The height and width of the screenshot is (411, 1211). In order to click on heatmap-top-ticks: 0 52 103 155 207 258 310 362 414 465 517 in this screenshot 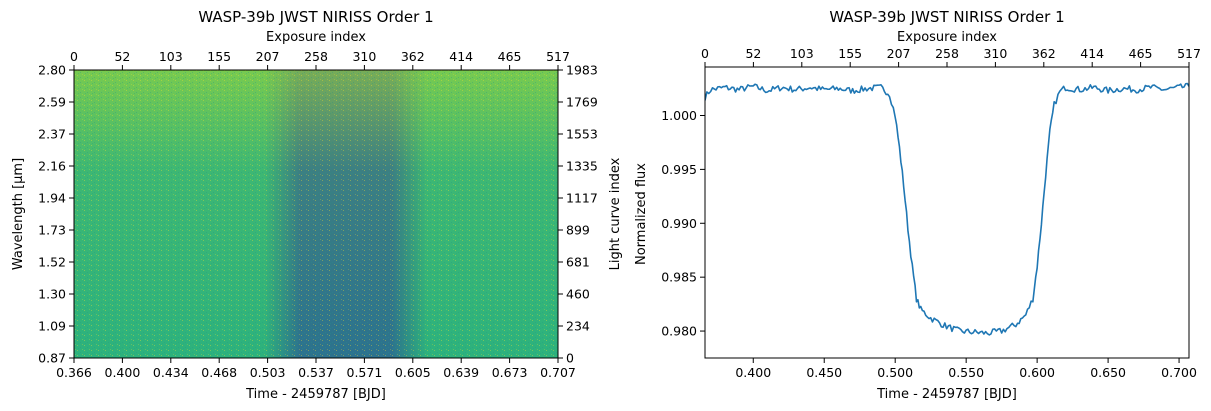, I will do `click(320, 59)`.